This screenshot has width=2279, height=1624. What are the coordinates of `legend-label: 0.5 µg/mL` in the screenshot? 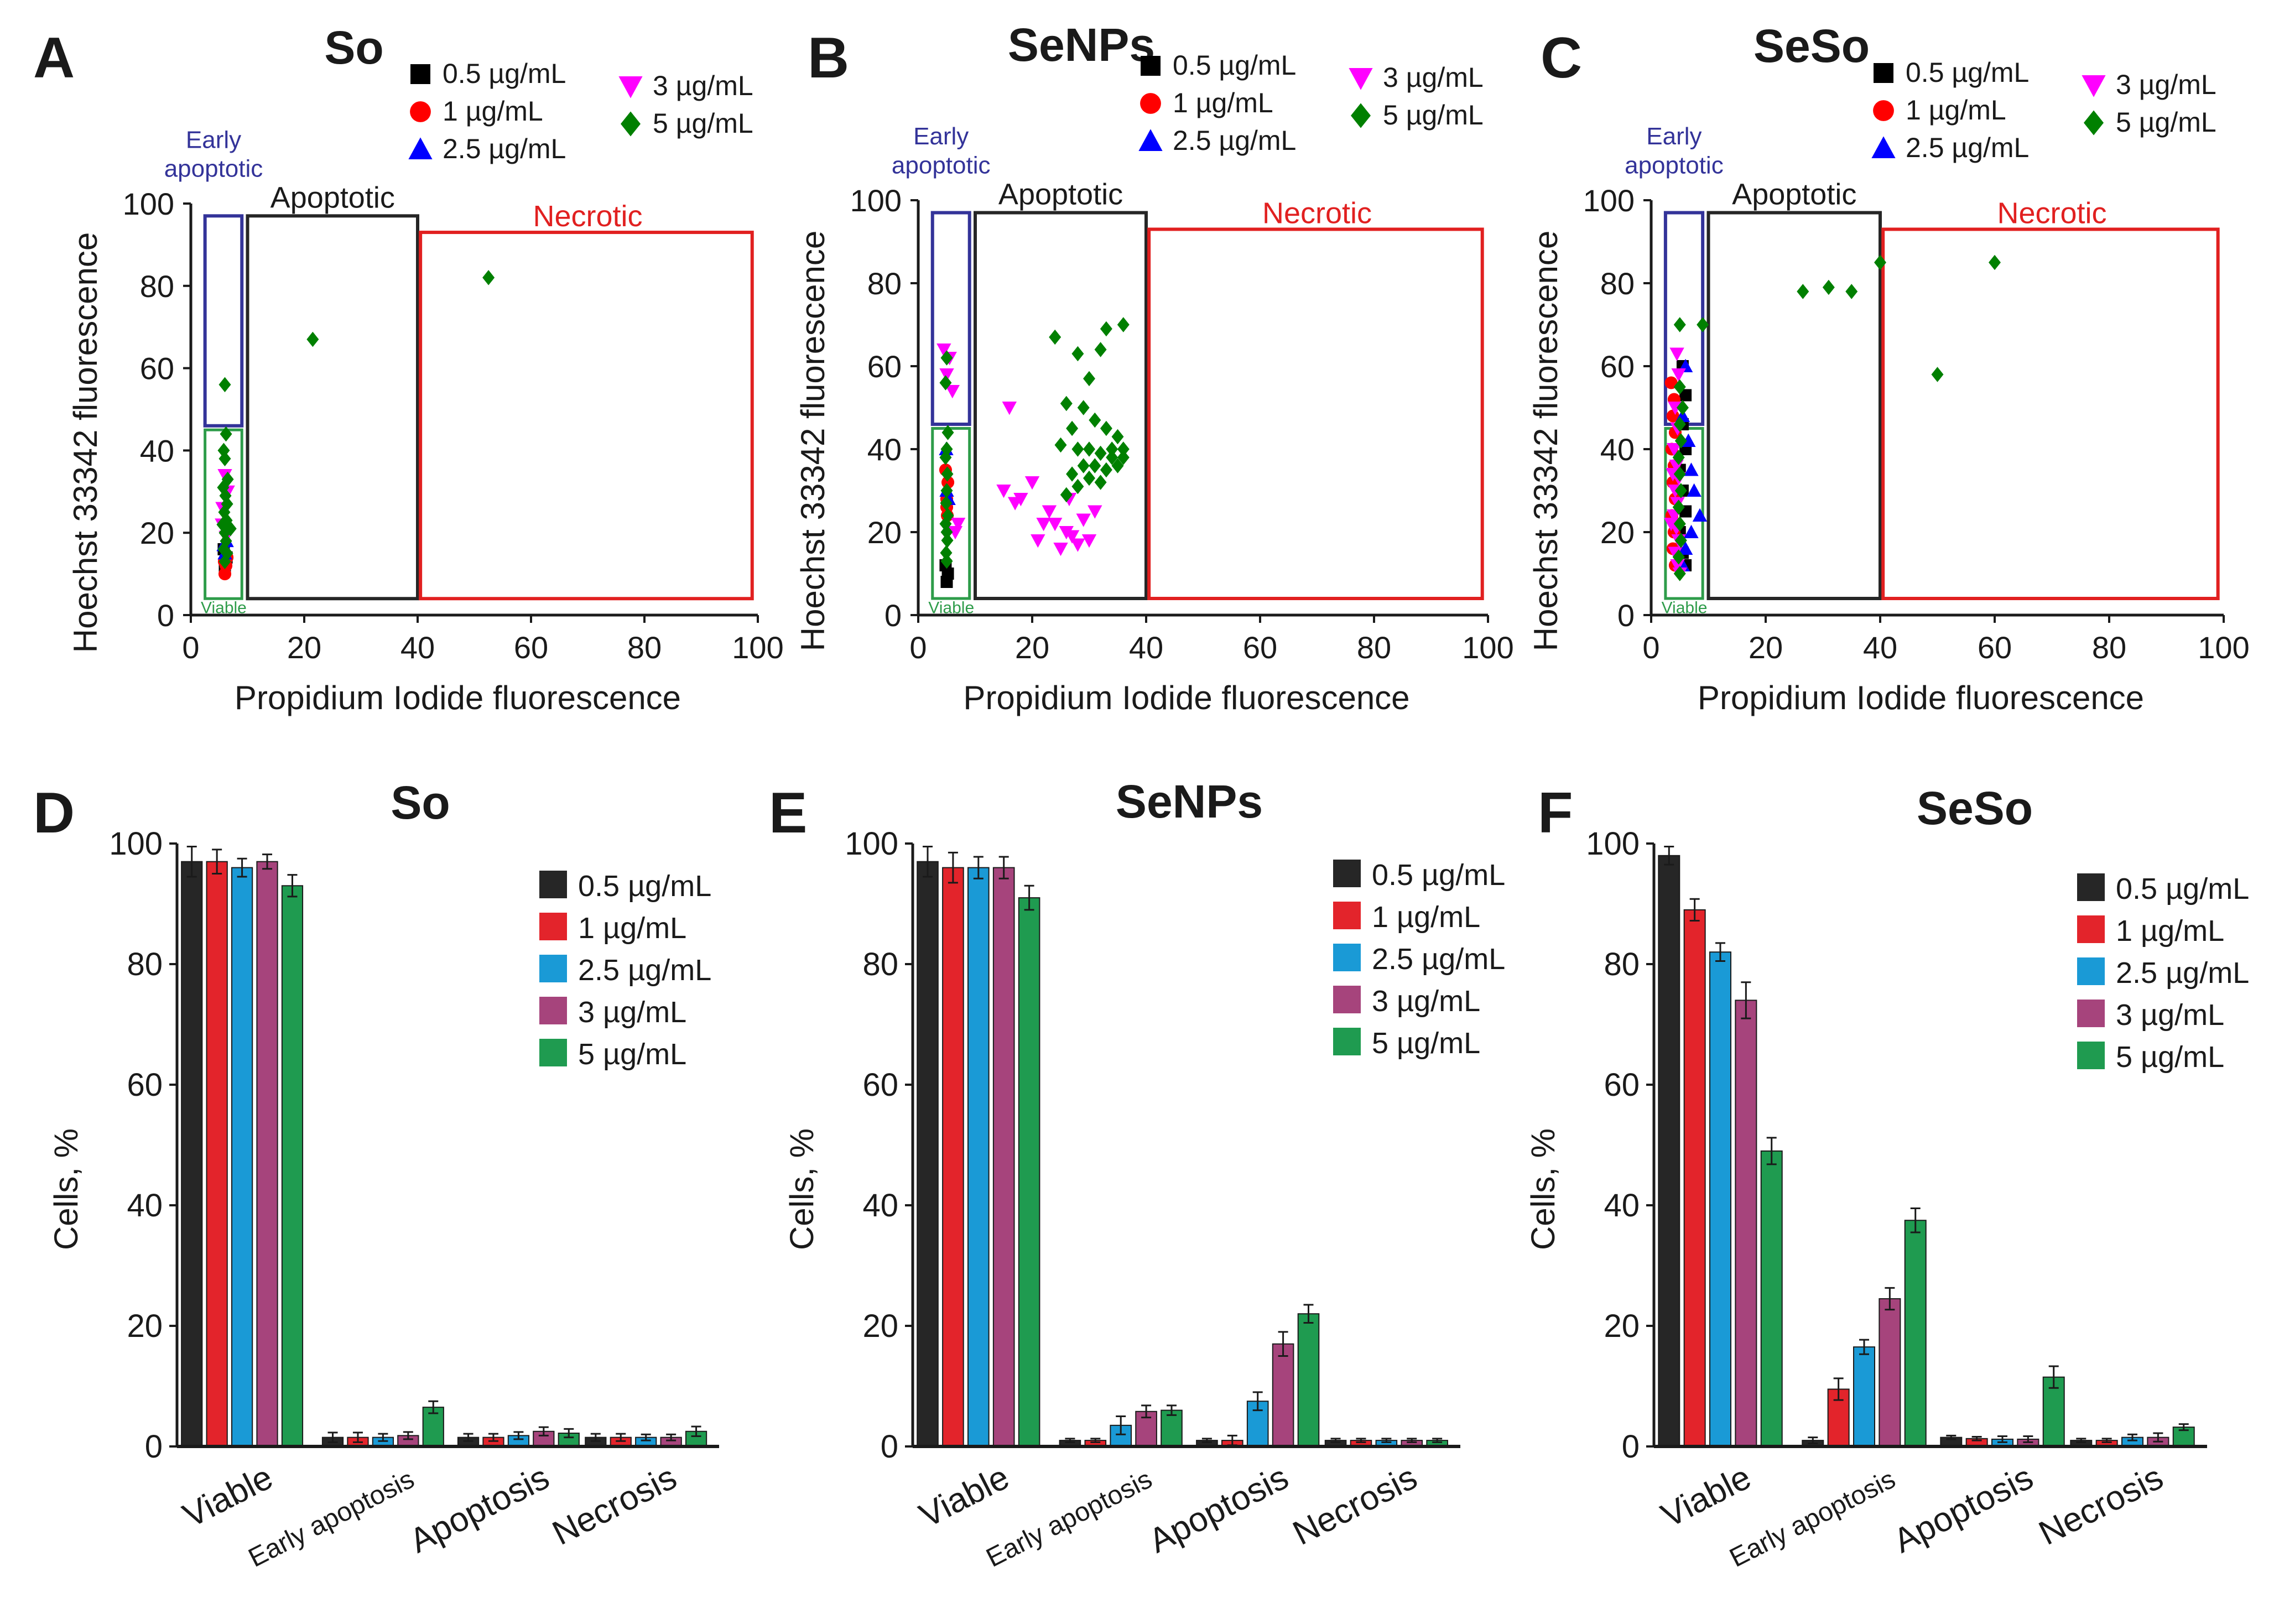 It's located at (644, 886).